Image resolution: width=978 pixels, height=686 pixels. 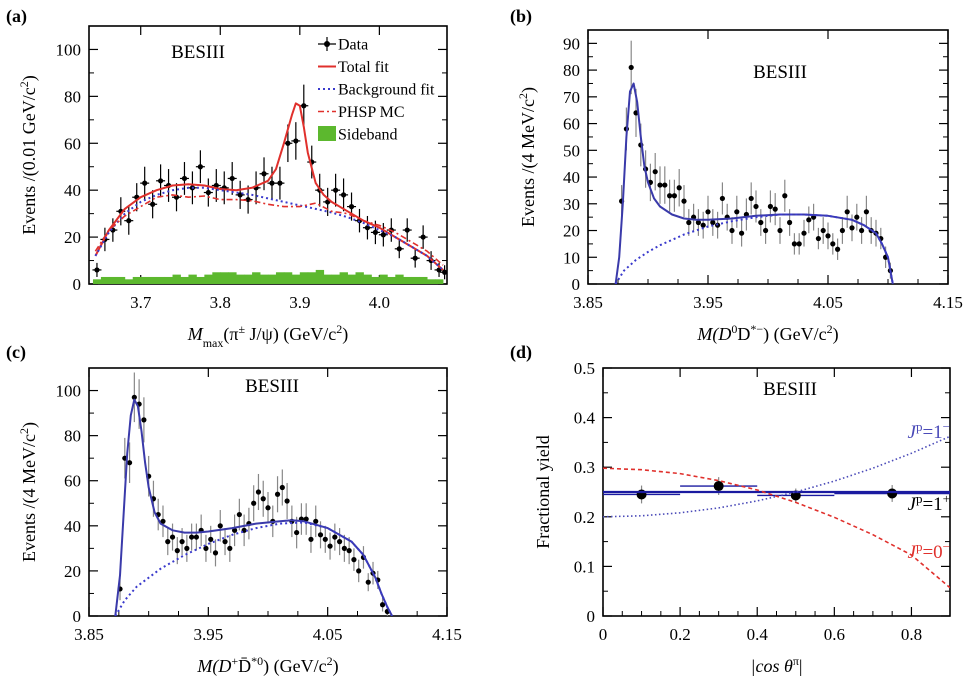 What do you see at coordinates (69, 49) in the screenshot?
I see `y-tick-label: 100` at bounding box center [69, 49].